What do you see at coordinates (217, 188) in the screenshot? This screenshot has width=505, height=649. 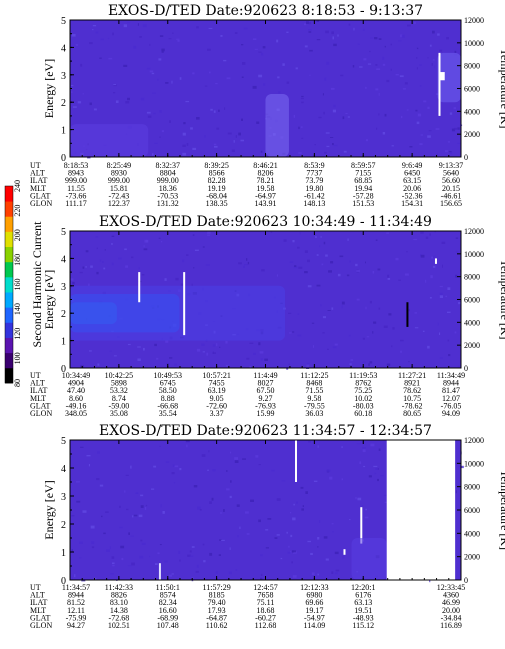 I see `ephemeris-value: 19.19` at bounding box center [217, 188].